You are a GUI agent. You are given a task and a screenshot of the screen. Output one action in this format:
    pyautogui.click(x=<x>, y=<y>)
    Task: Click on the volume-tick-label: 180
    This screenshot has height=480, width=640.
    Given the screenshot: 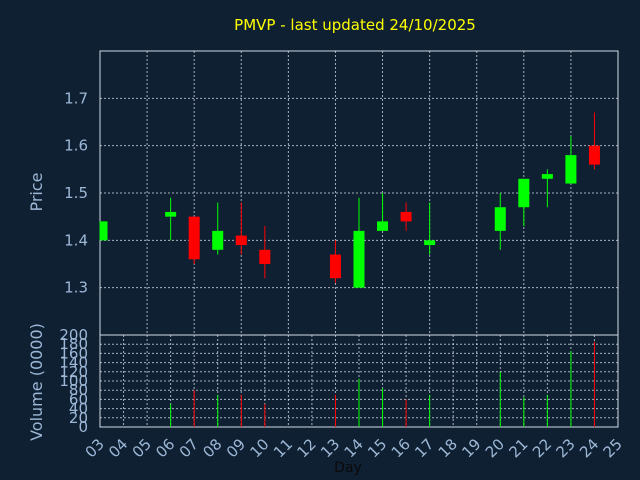 What is the action you would take?
    pyautogui.click(x=73, y=344)
    